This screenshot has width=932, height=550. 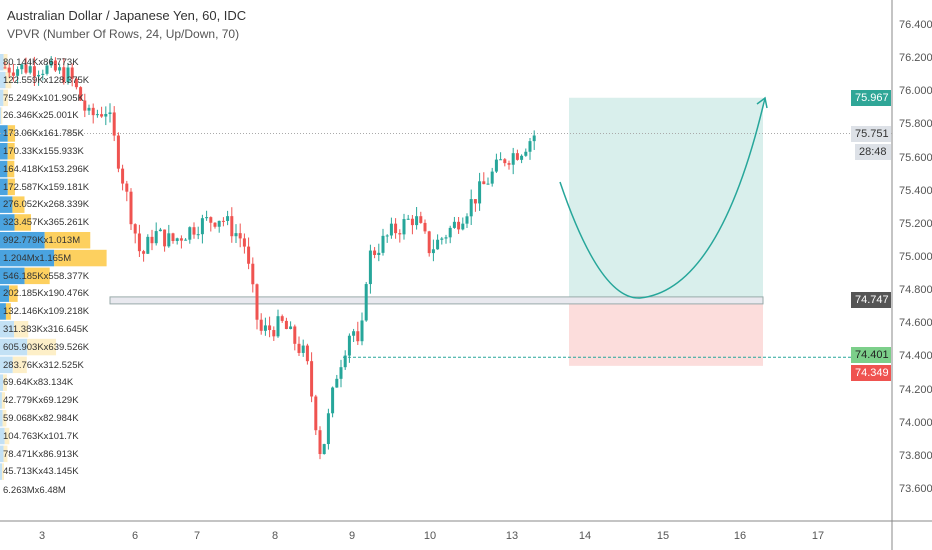 I want to click on time-tick-label: 7, so click(x=197, y=536).